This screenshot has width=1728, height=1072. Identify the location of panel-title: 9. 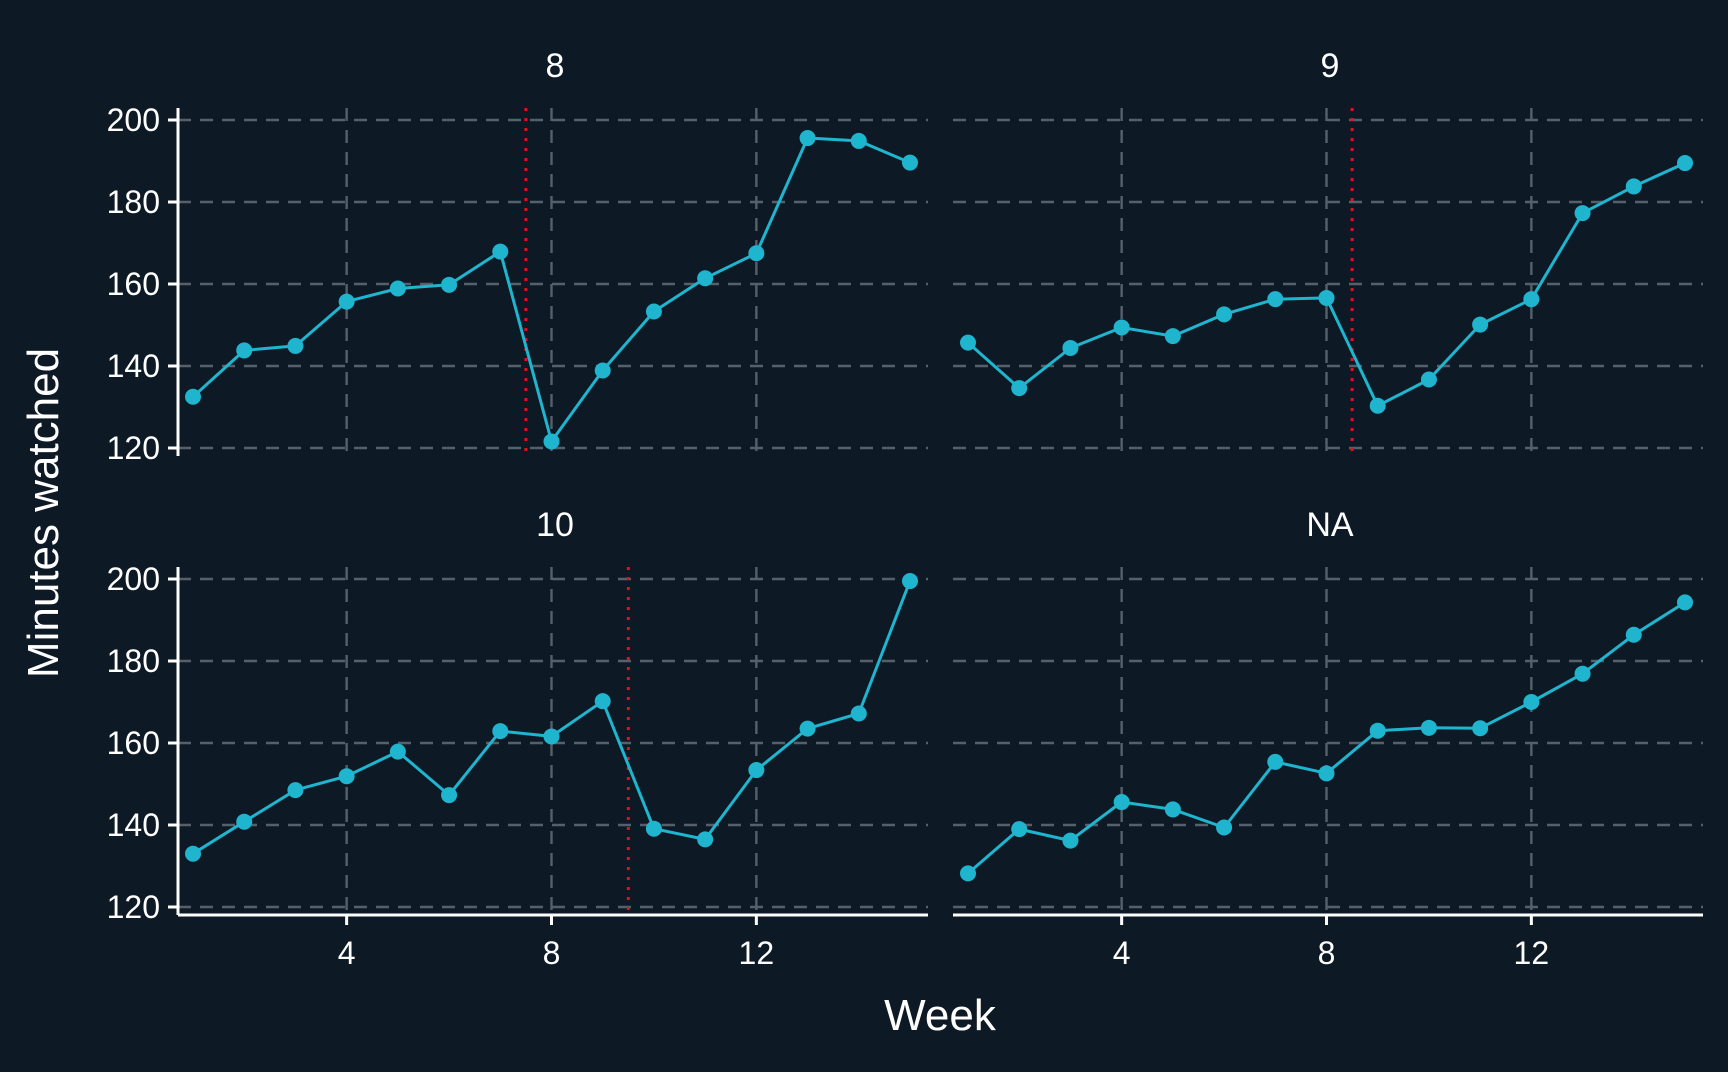
(1330, 66).